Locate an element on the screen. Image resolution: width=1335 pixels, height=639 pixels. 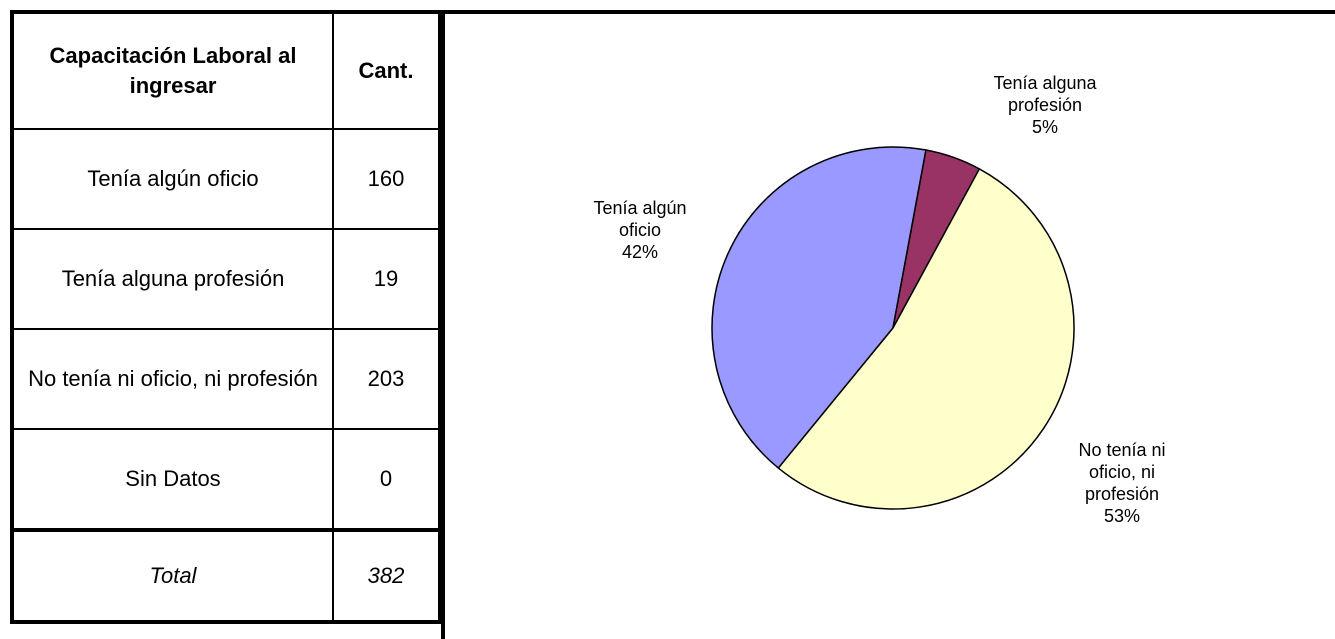
total-row: Total 382 is located at coordinates (226, 575).